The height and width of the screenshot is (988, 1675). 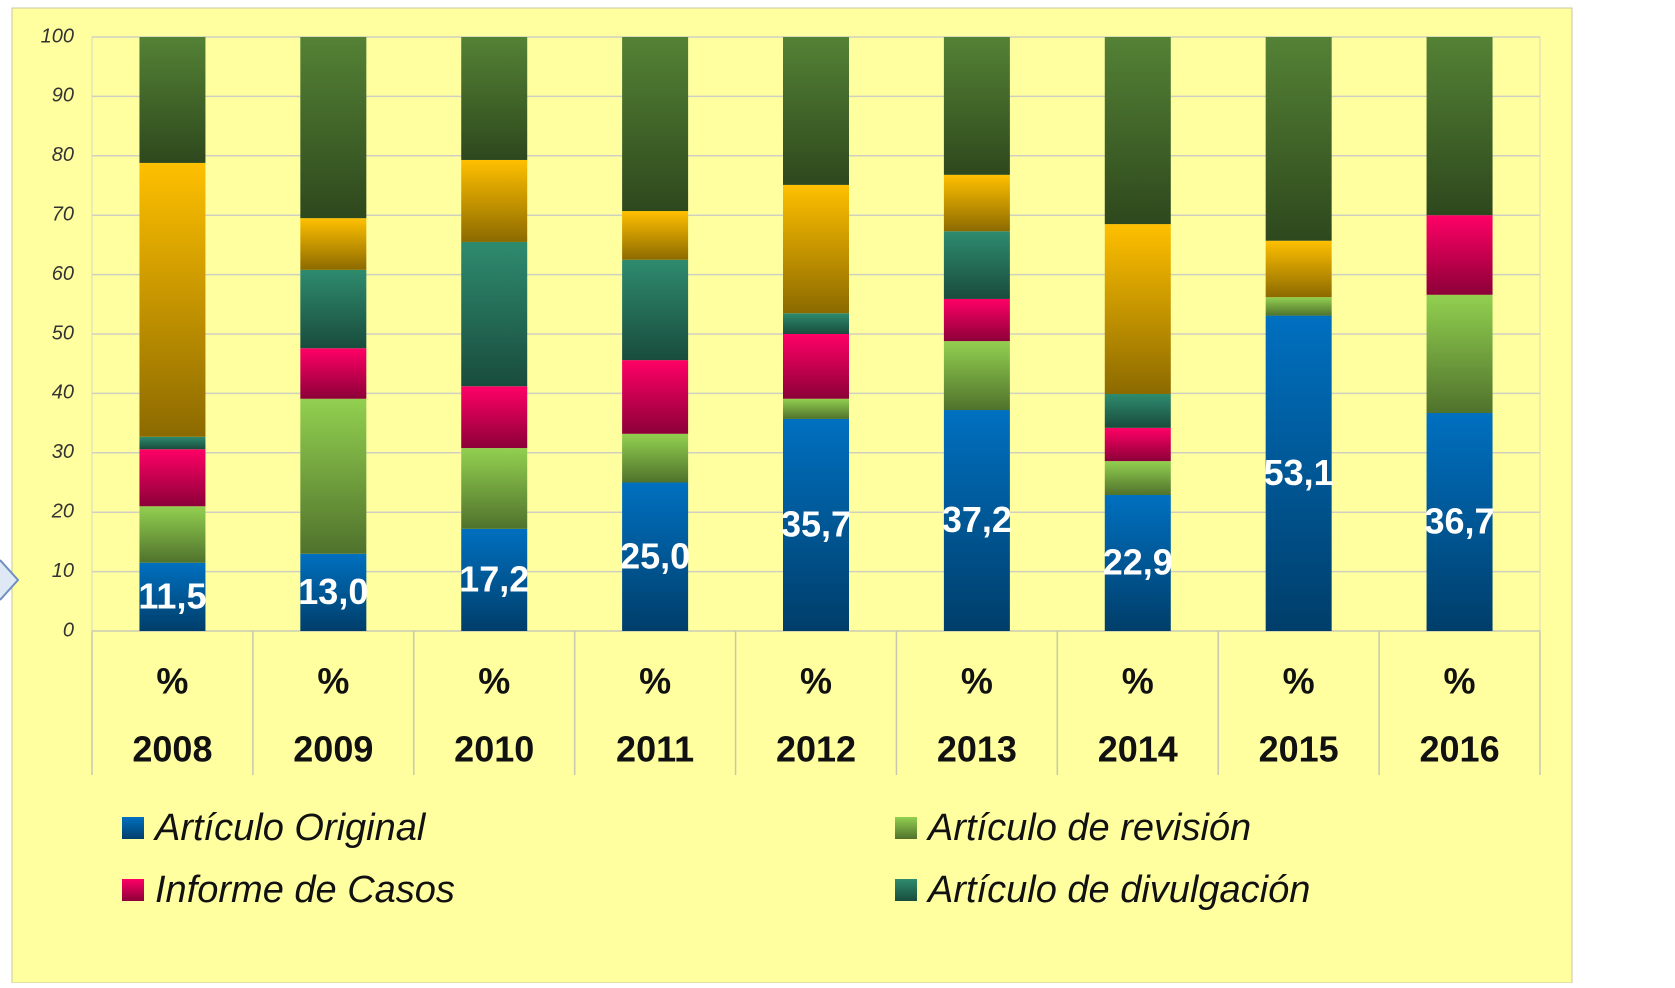 I want to click on y-tick-label: 80, so click(x=63, y=155).